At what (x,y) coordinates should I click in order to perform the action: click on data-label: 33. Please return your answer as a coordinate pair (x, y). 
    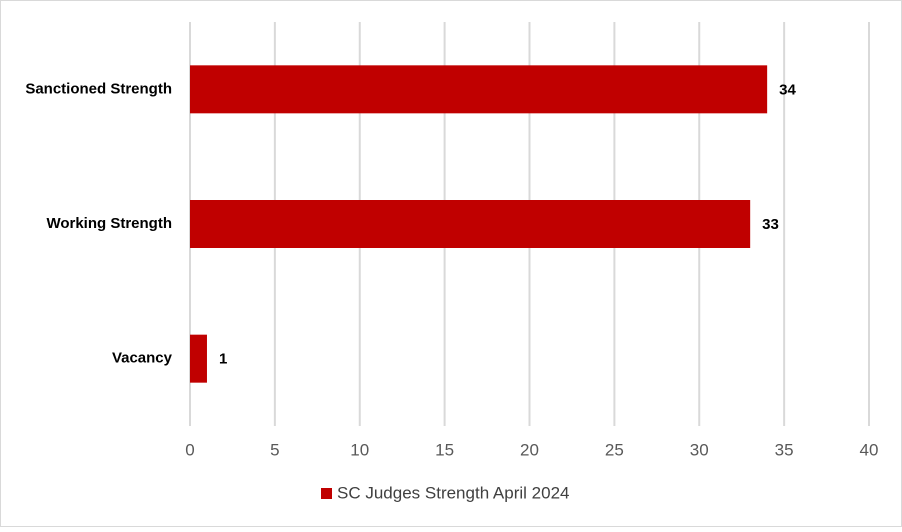
    Looking at the image, I should click on (770, 224).